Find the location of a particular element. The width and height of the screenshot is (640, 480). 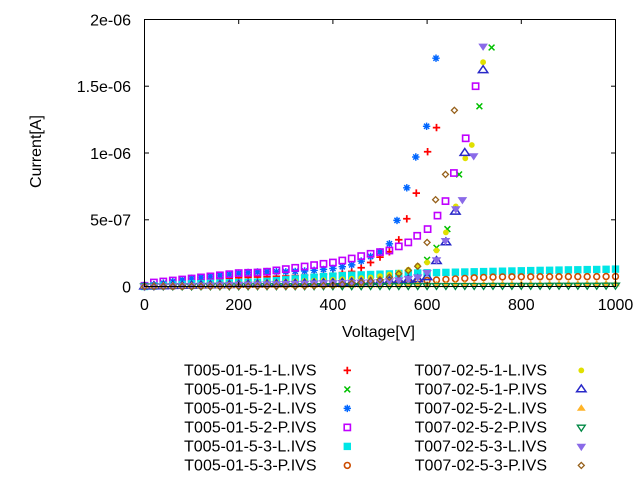

svg-text: T007-02-5-3-P.IVS is located at coordinates (481, 466).